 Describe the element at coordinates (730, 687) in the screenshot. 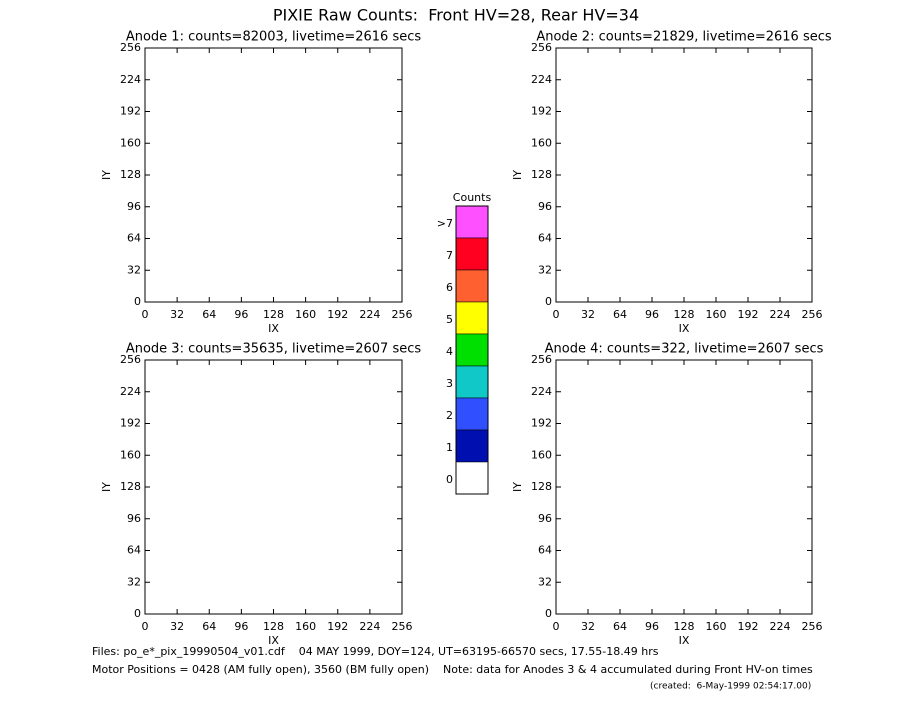

I see `footer-created: (created: 6-May-1999 02:54:17.00)` at that location.